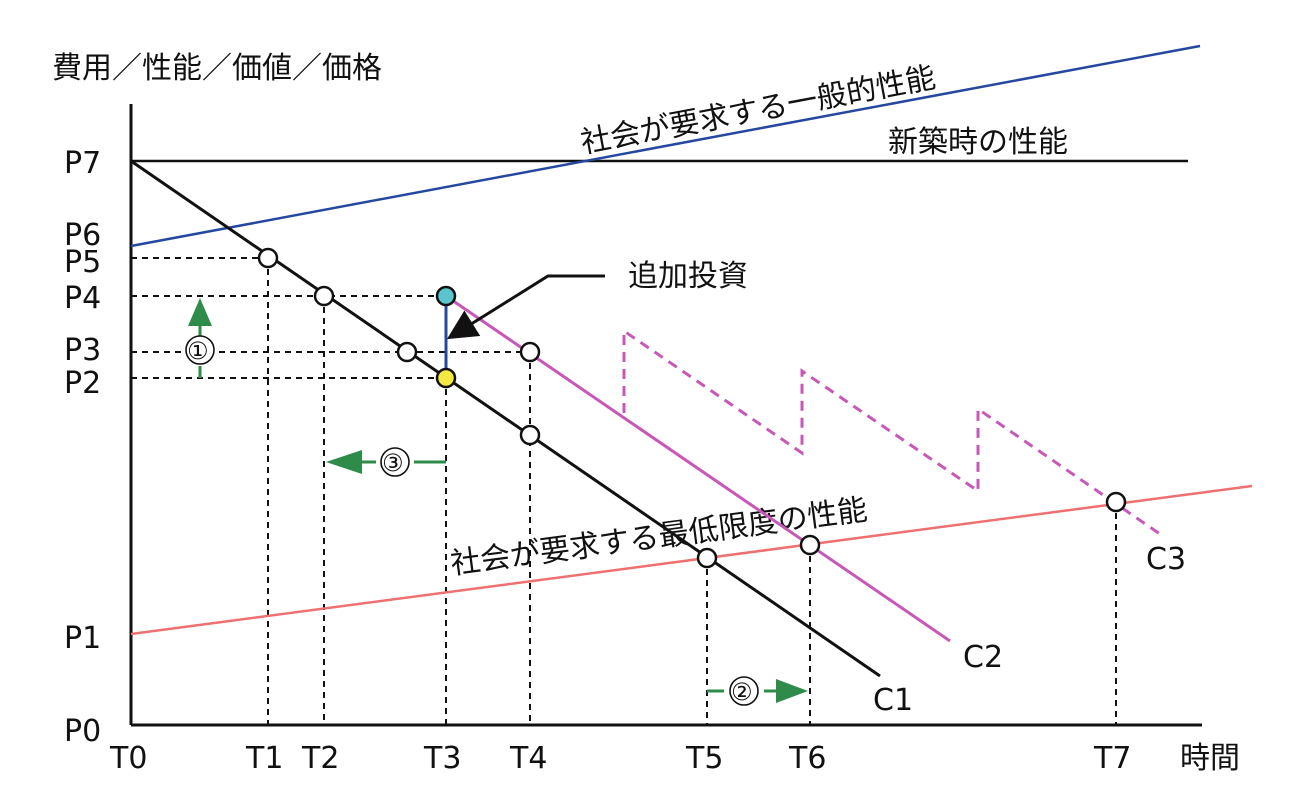 Image resolution: width=1303 pixels, height=798 pixels. Describe the element at coordinates (82, 350) in the screenshot. I see `y-tick-p3: P3` at that location.